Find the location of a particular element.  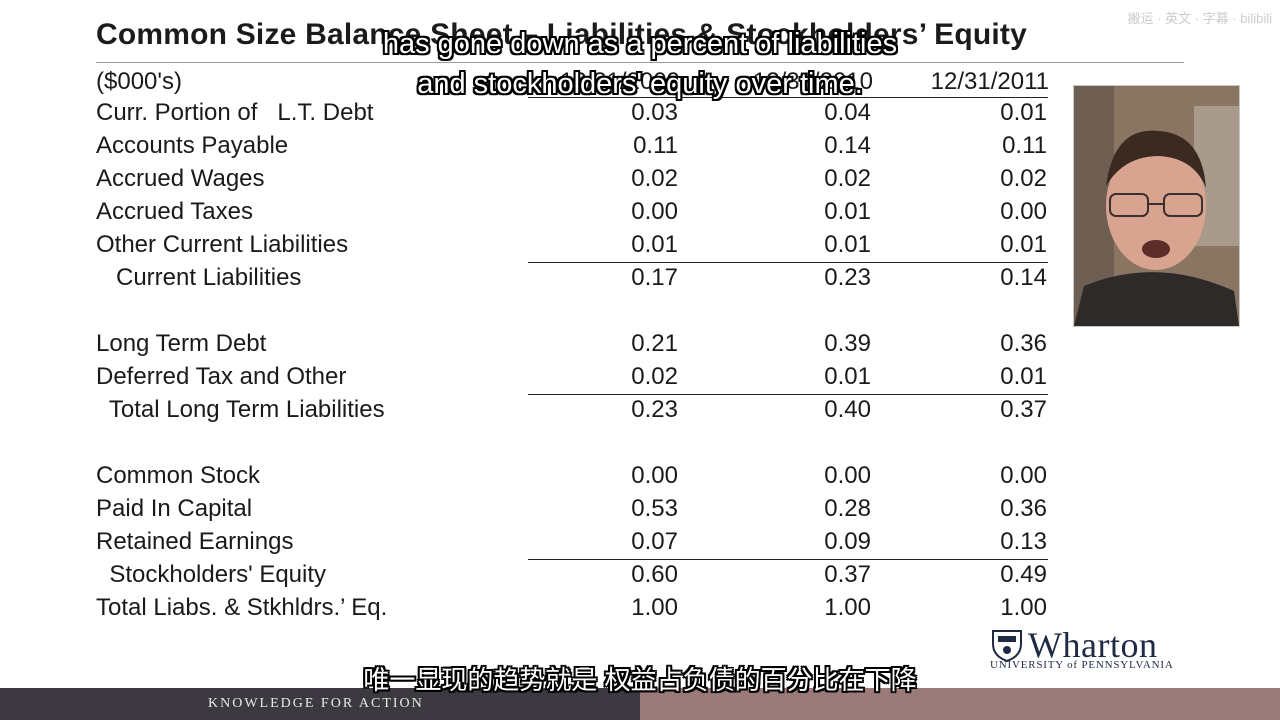

row-value-col-2: 0.40 is located at coordinates (847, 409).